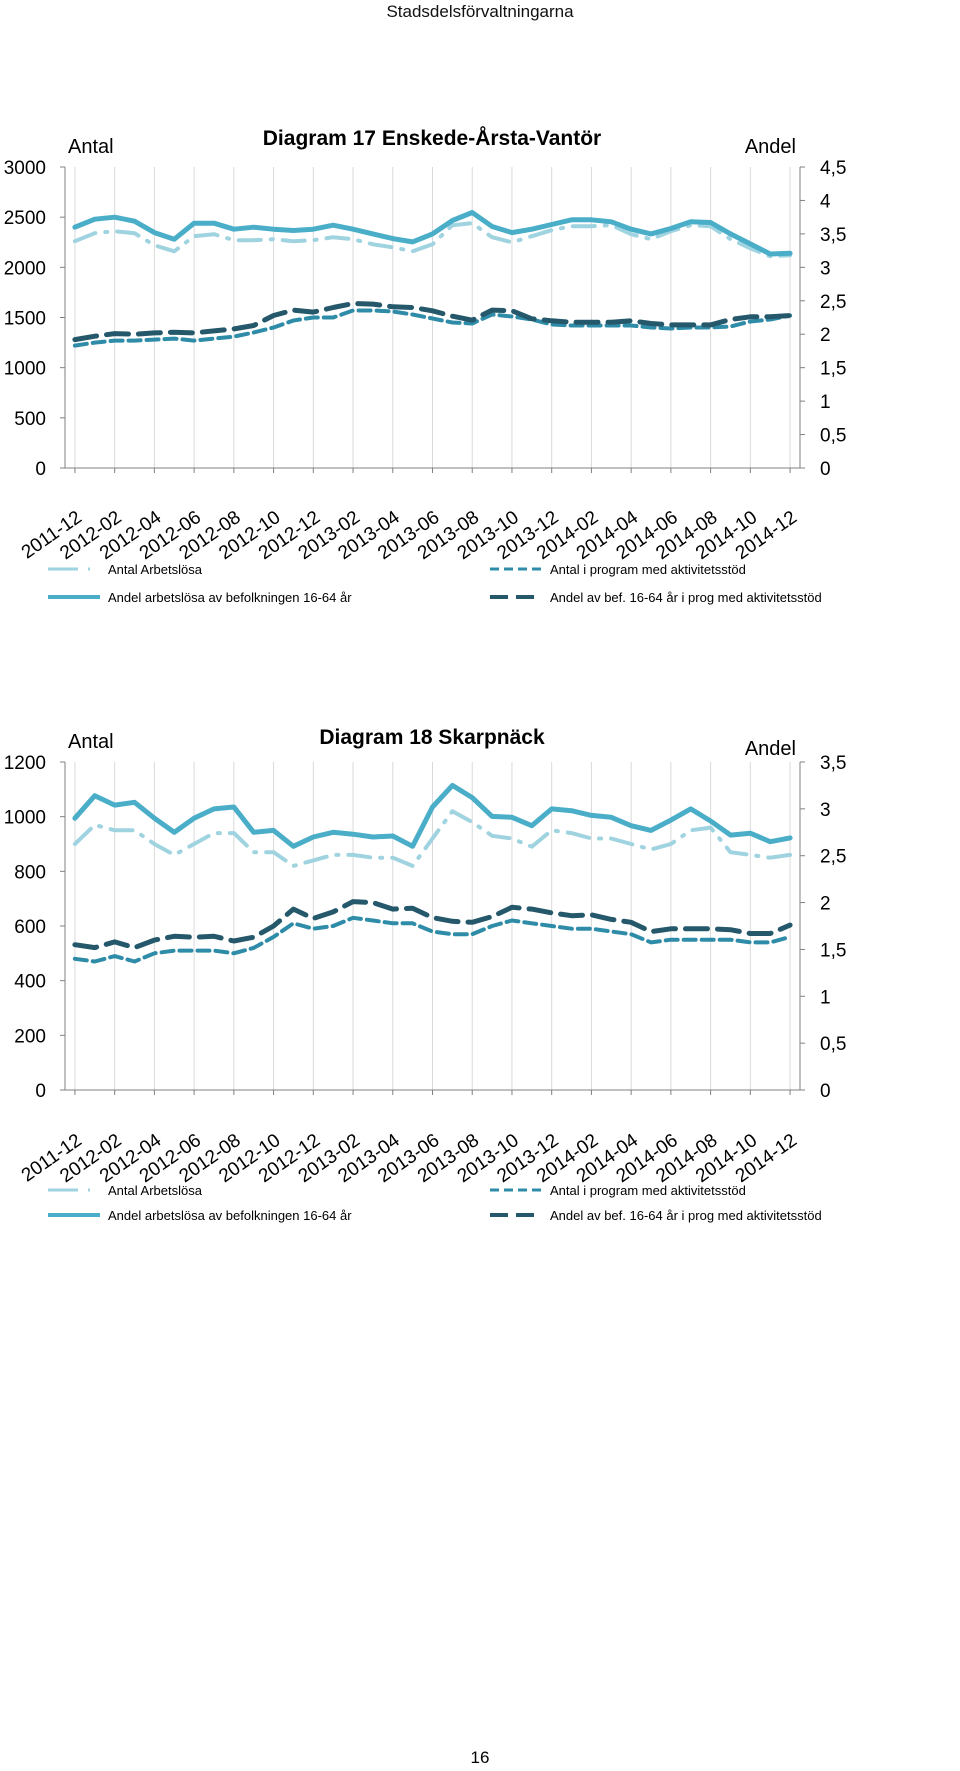 The image size is (960, 1771). I want to click on chart-title: Diagram 18 Skarpnäck, so click(432, 737).